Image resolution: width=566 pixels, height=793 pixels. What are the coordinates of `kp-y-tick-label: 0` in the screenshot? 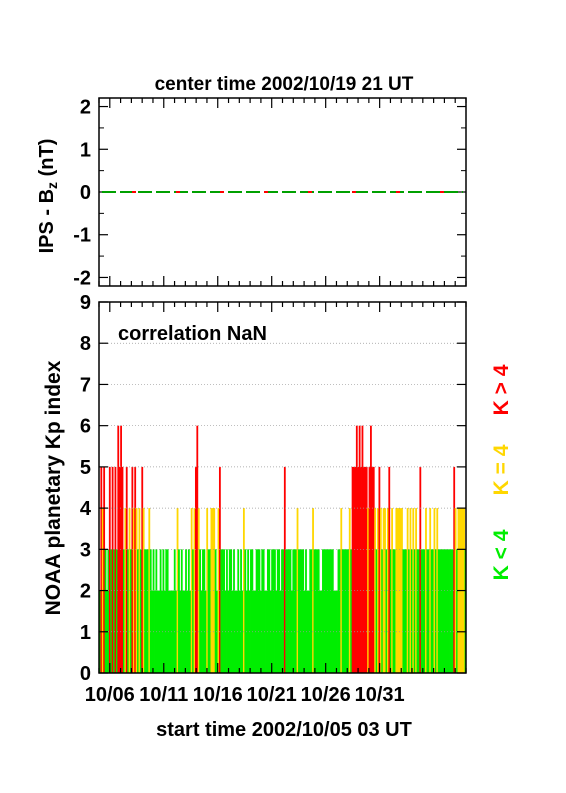 It's located at (85, 674).